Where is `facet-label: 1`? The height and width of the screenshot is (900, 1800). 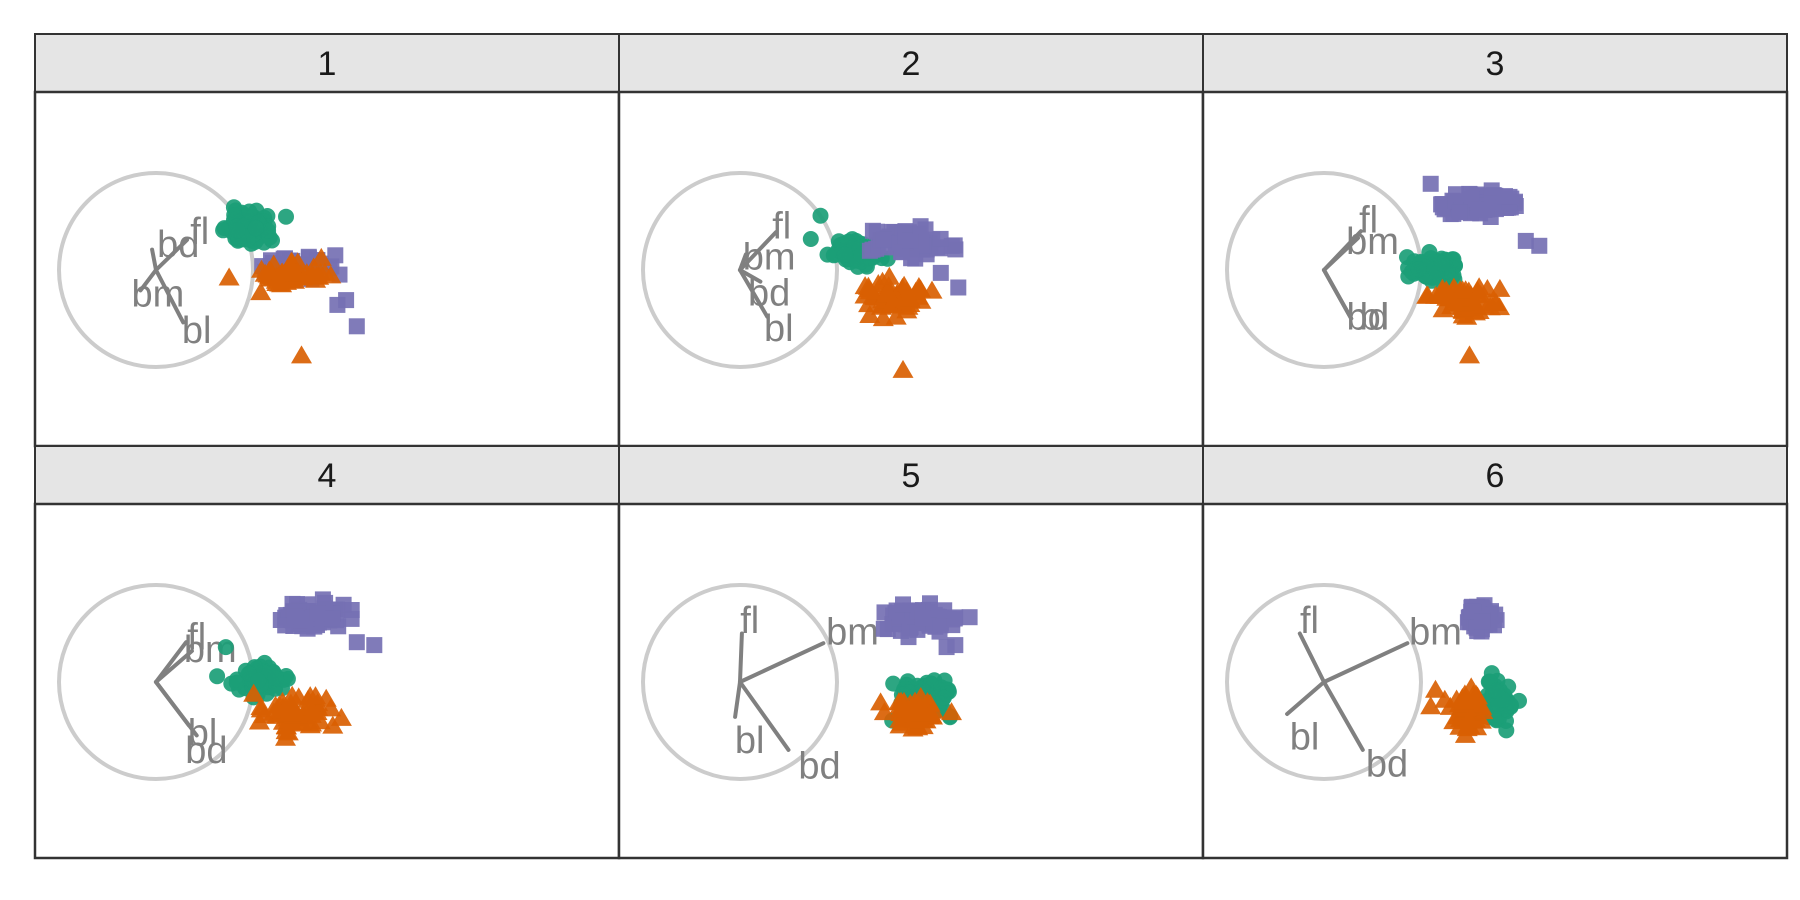 facet-label: 1 is located at coordinates (327, 64).